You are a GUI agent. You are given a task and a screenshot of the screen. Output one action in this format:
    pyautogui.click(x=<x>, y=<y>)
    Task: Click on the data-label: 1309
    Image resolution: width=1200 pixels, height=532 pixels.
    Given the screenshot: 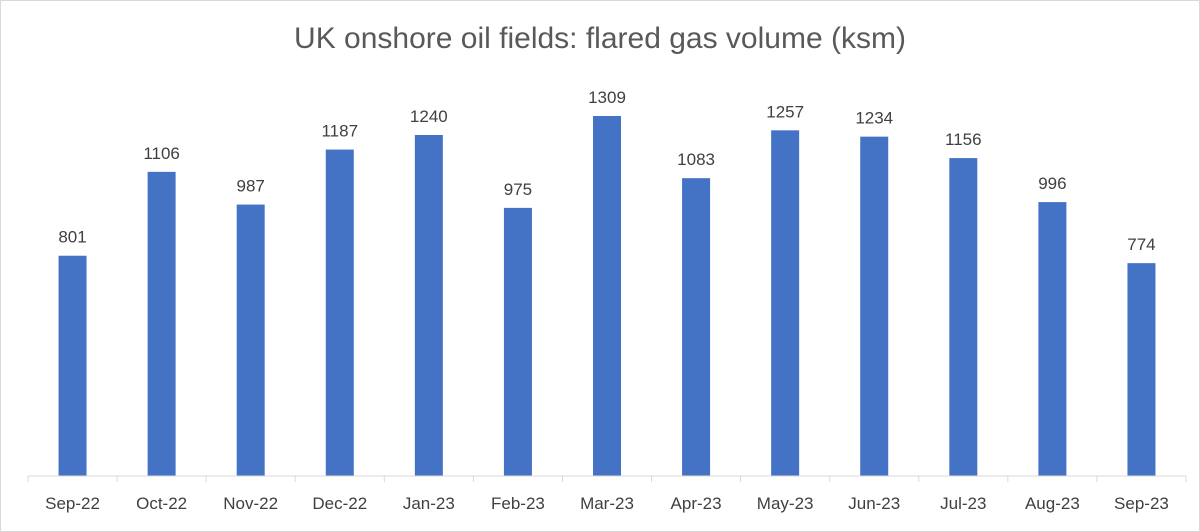 What is the action you would take?
    pyautogui.click(x=607, y=97)
    